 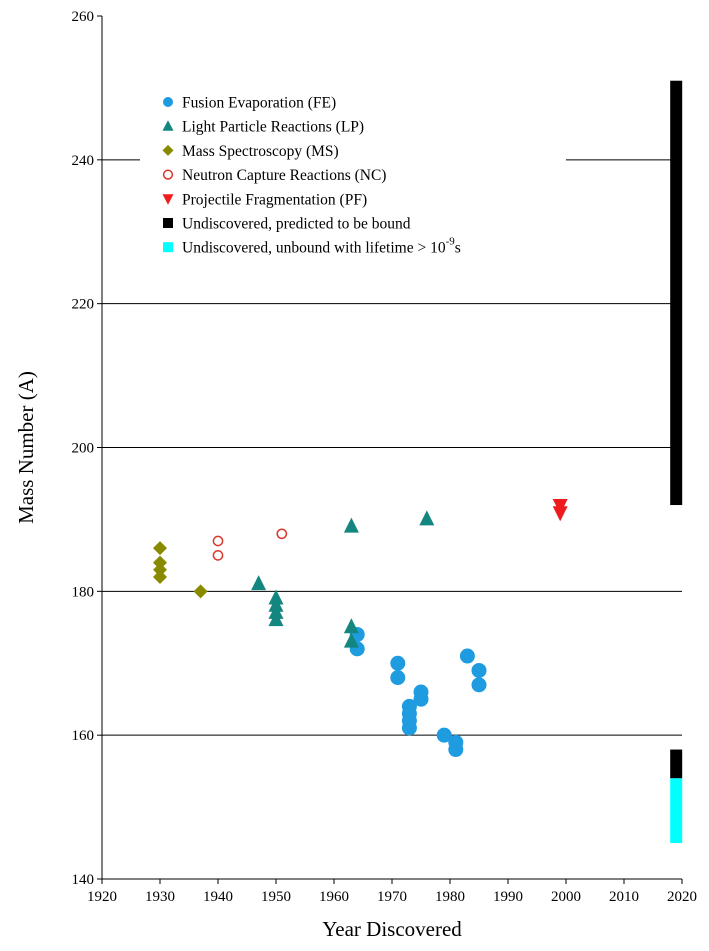 I want to click on x-tick-label-10: 2020, so click(x=682, y=897).